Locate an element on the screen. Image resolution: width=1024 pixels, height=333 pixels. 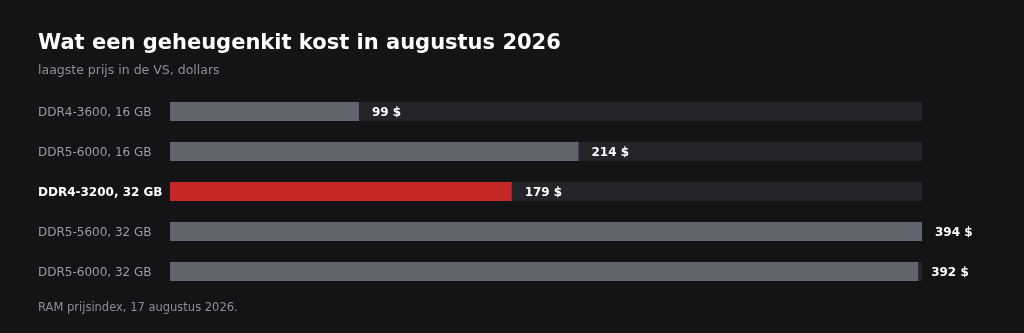
data-label: 179 $ is located at coordinates (543, 191).